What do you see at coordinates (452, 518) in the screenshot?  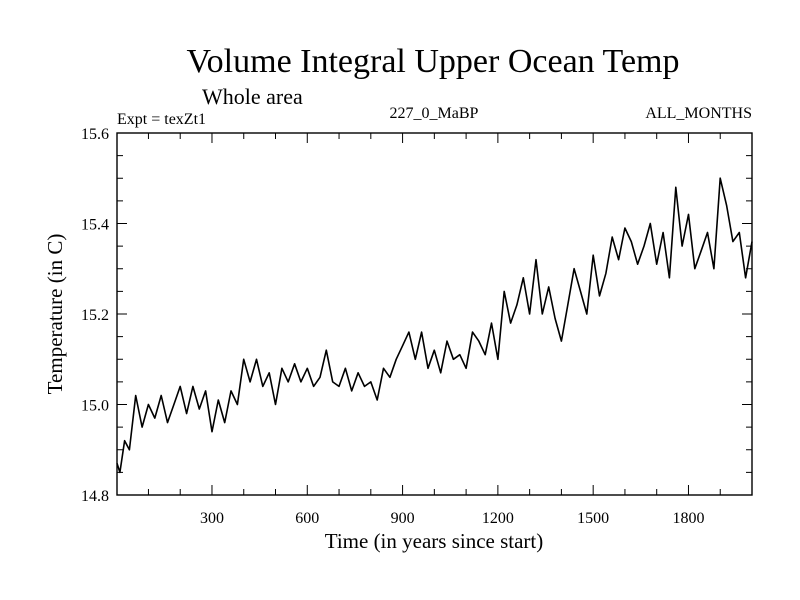 I see `x-tick-labels: 300 600 900 1200 1500 1800` at bounding box center [452, 518].